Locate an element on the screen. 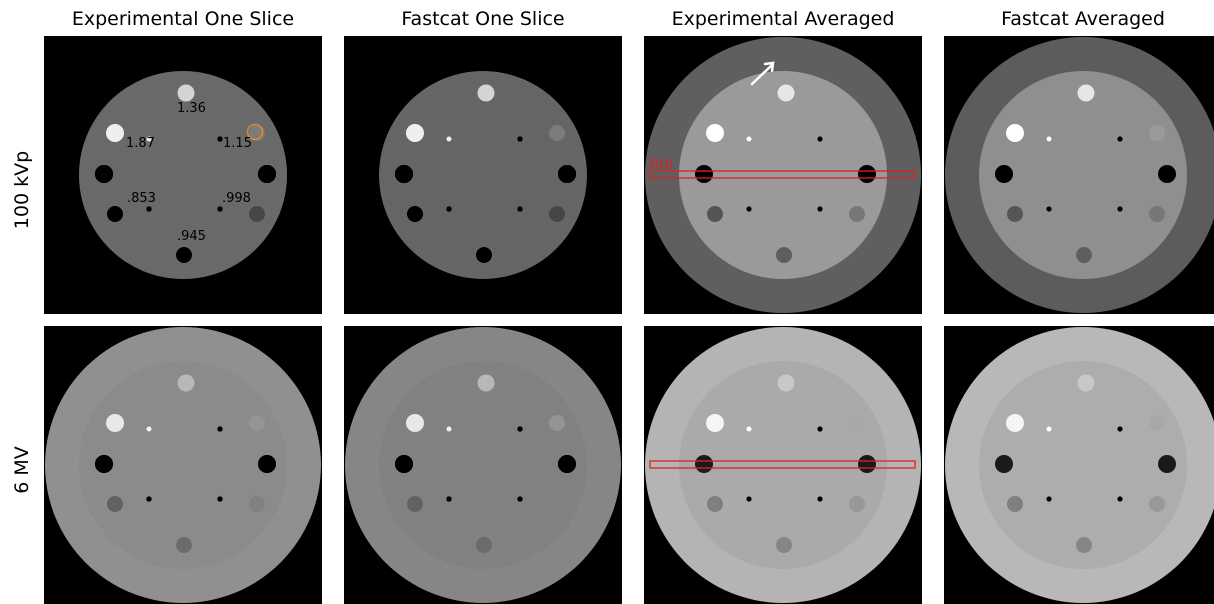  column-title-experimental-one-slice: Experimental One Slice is located at coordinates (183, 19).